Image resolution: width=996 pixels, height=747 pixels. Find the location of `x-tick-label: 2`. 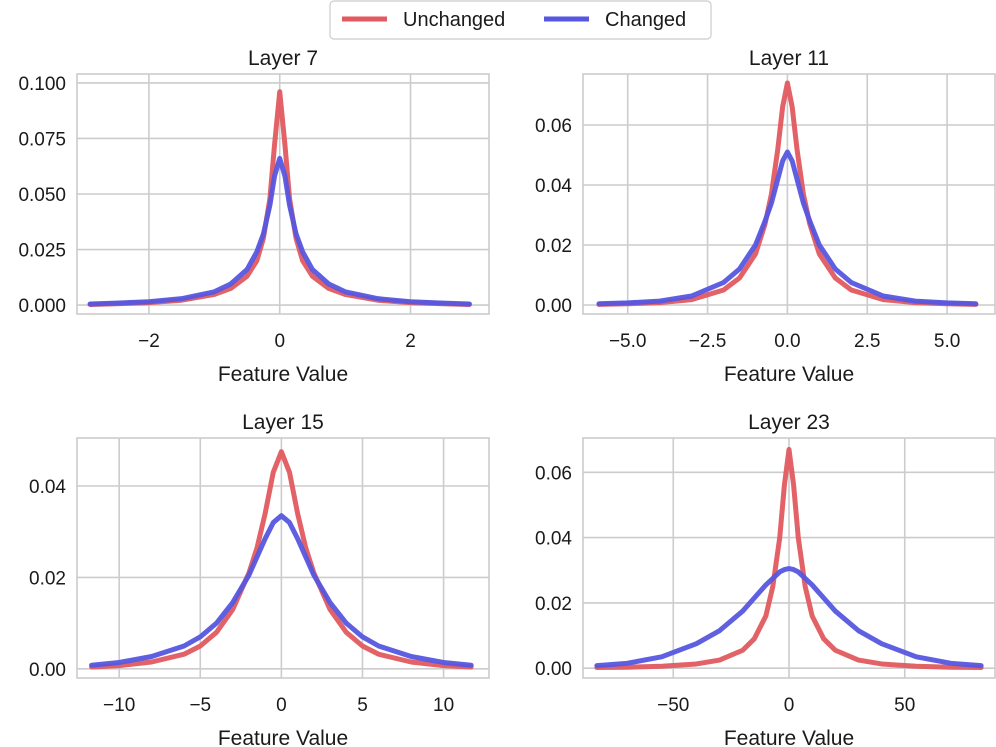

x-tick-label: 2 is located at coordinates (410, 341).